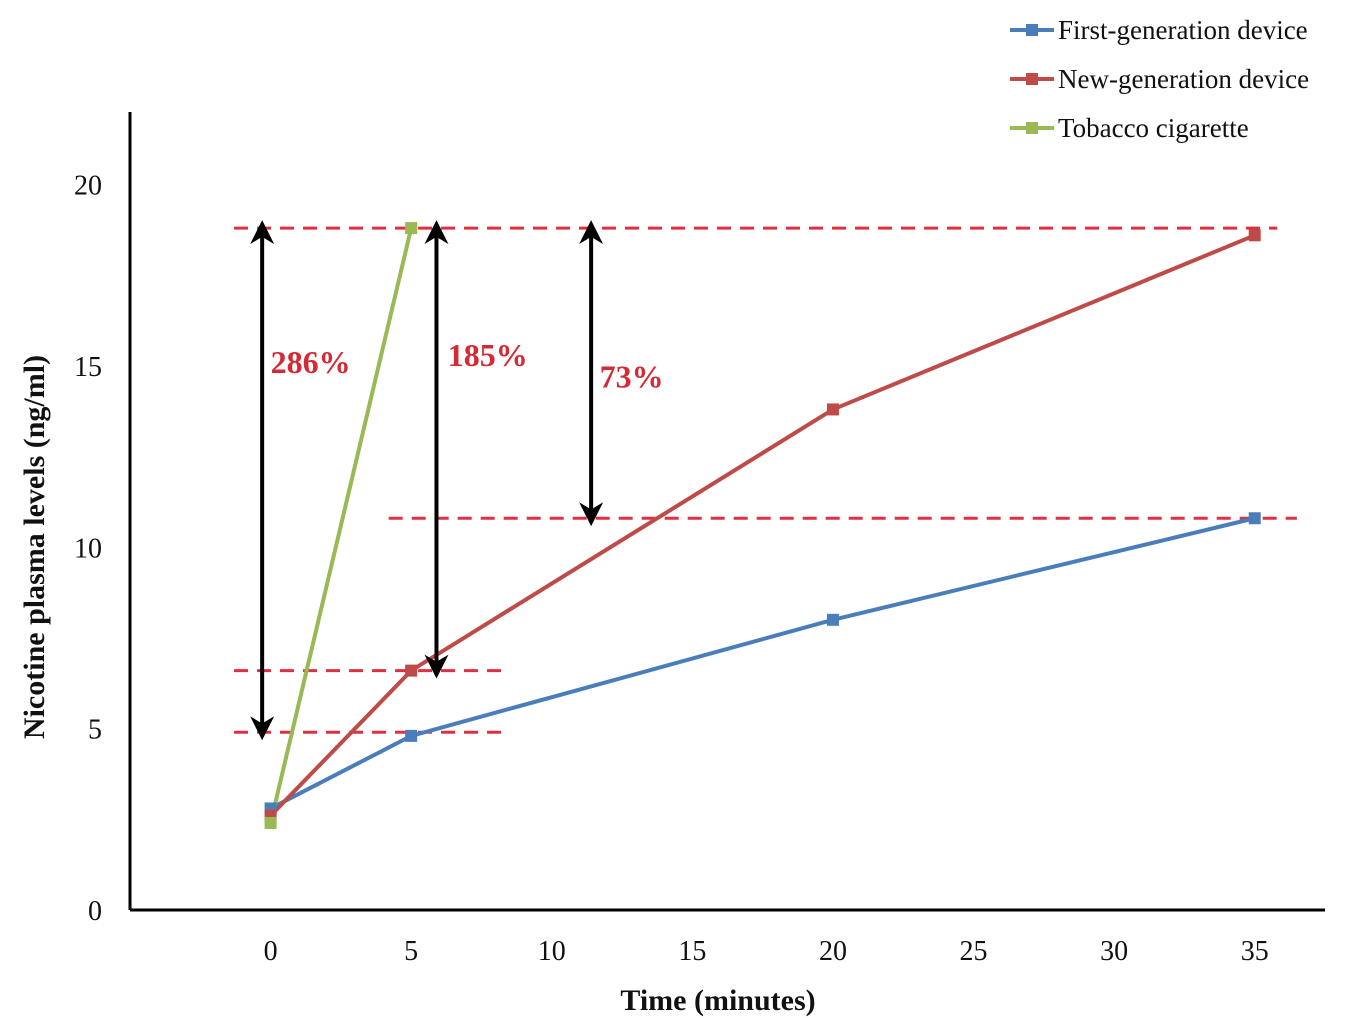 The height and width of the screenshot is (1018, 1351). Describe the element at coordinates (1183, 30) in the screenshot. I see `legend-label-first-generation-device: First-generation device` at that location.